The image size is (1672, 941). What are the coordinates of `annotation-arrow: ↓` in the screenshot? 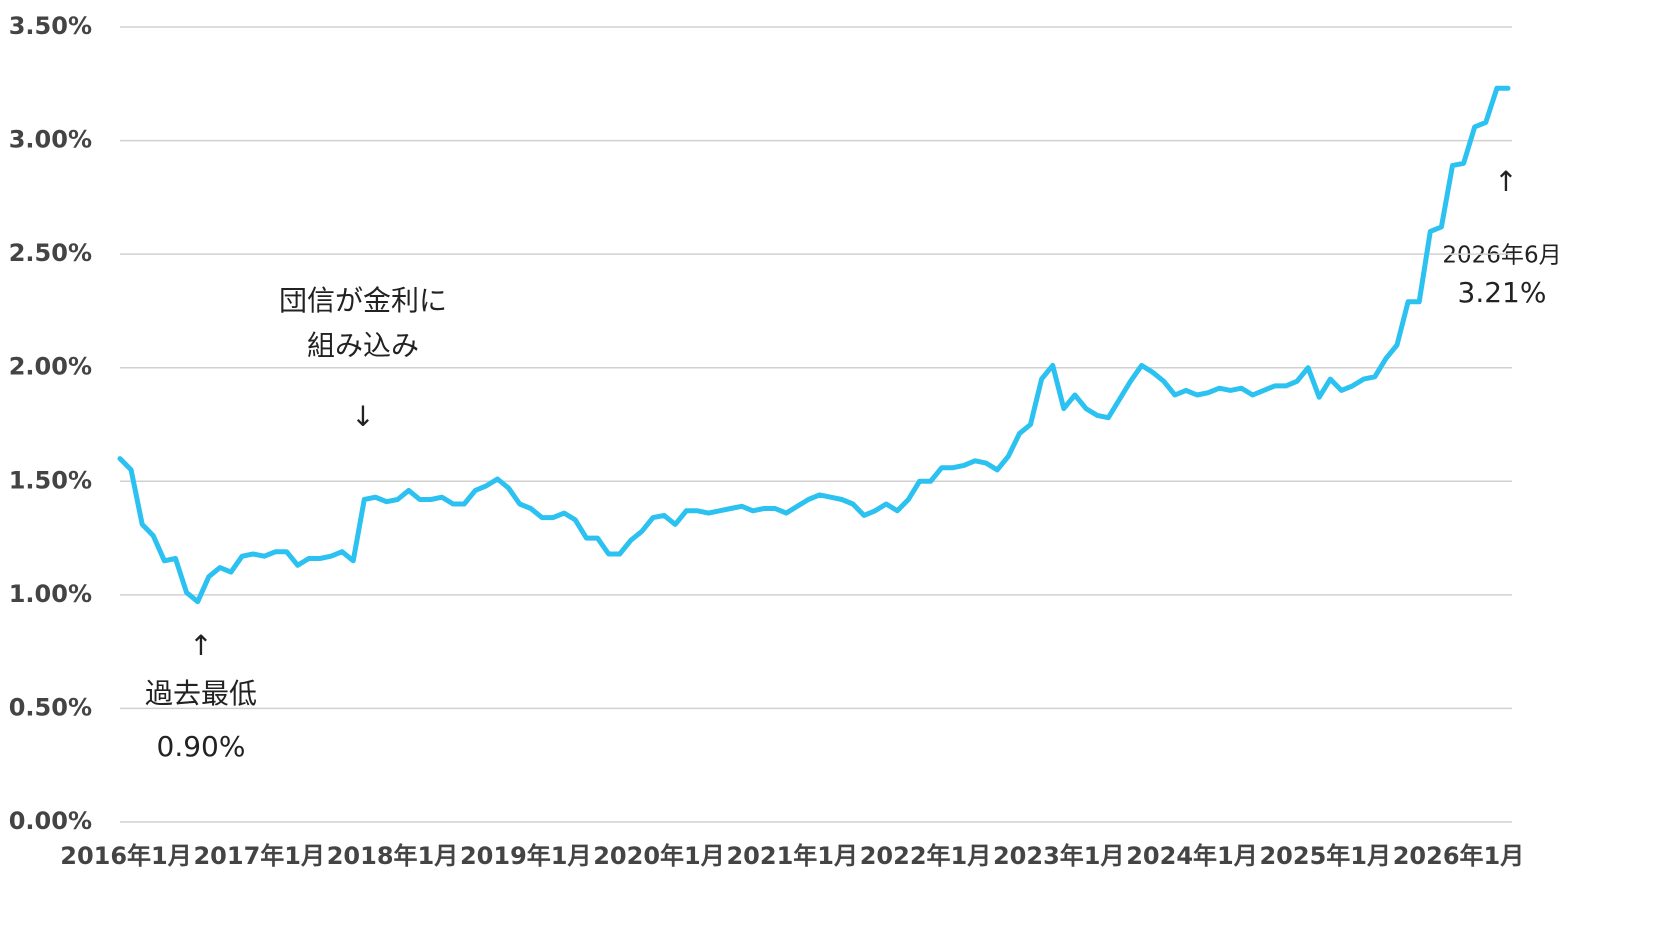 It's located at (362, 416).